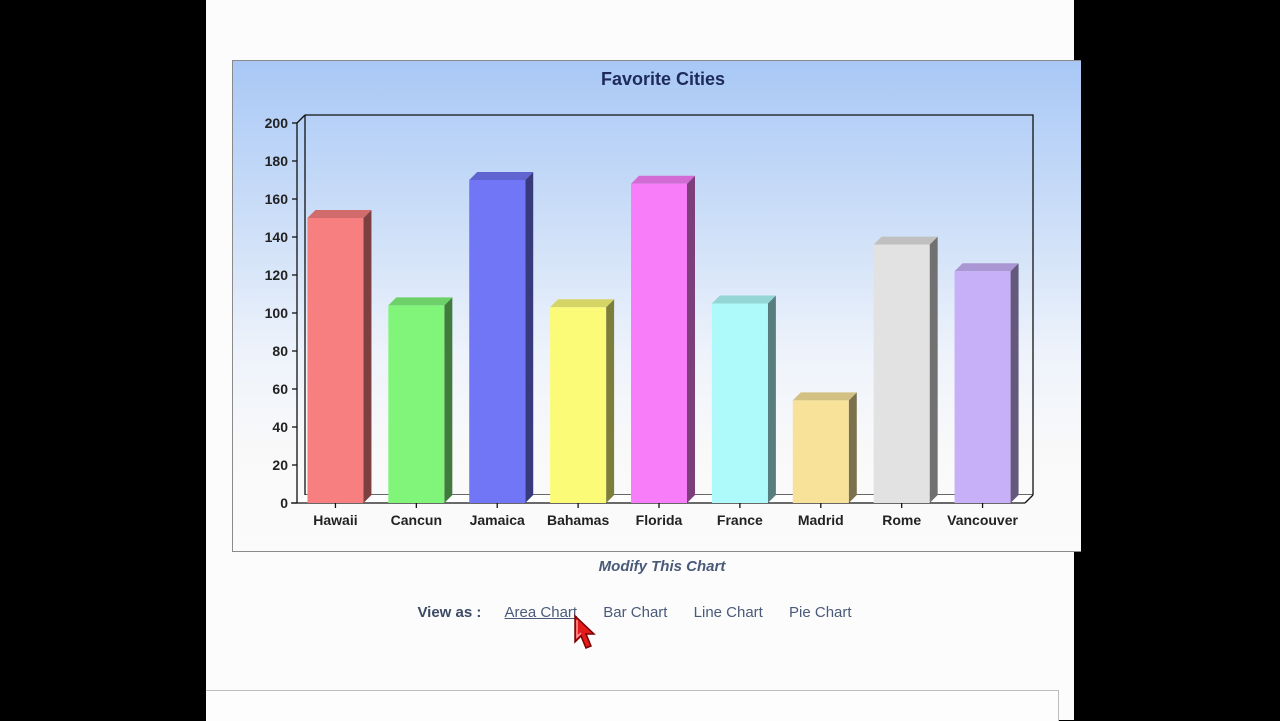 The width and height of the screenshot is (1280, 721). What do you see at coordinates (1029, 499) in the screenshot?
I see `x-axis-end` at bounding box center [1029, 499].